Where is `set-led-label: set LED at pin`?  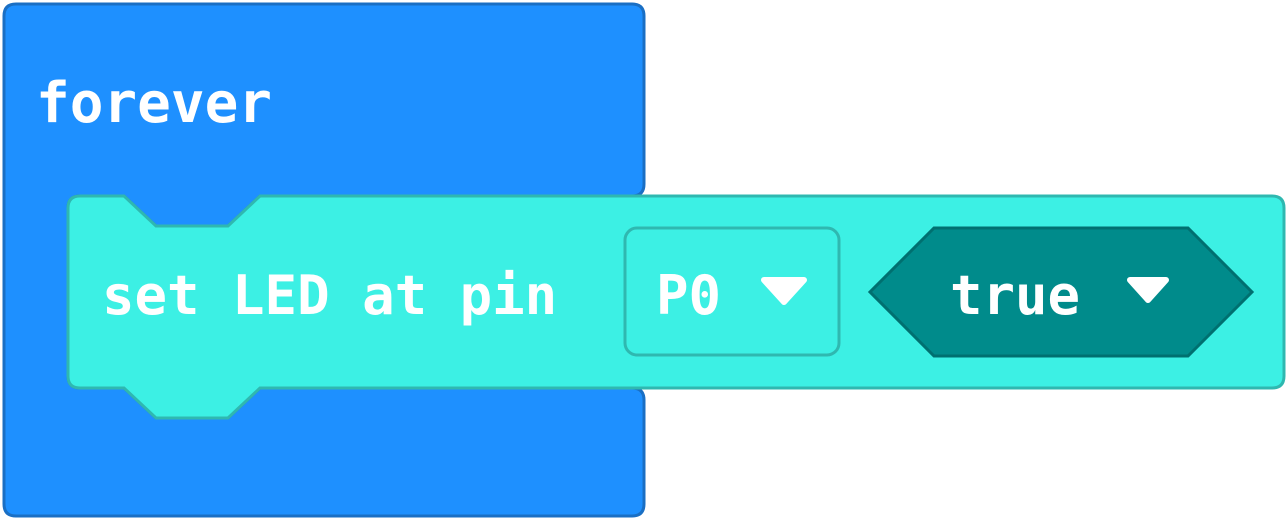
set-led-label: set LED at pin is located at coordinates (329, 295).